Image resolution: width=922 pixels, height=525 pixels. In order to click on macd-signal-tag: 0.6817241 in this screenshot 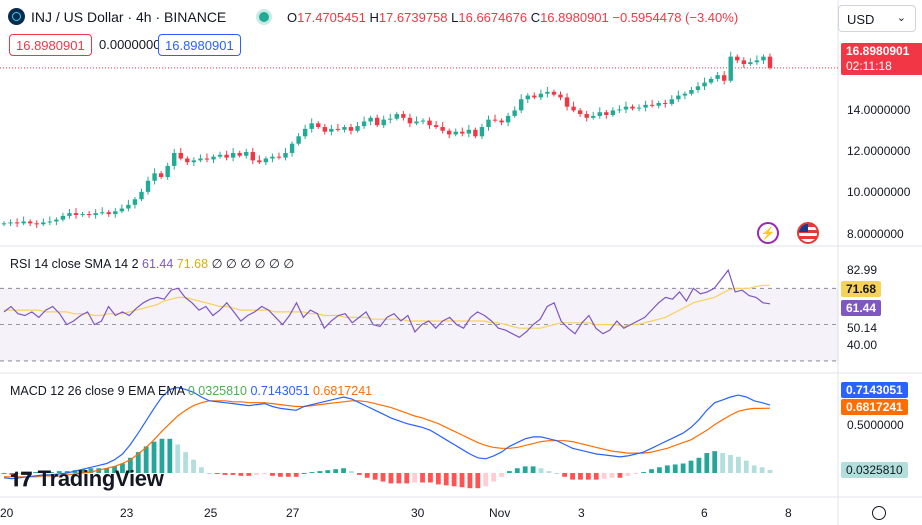, I will do `click(874, 407)`.